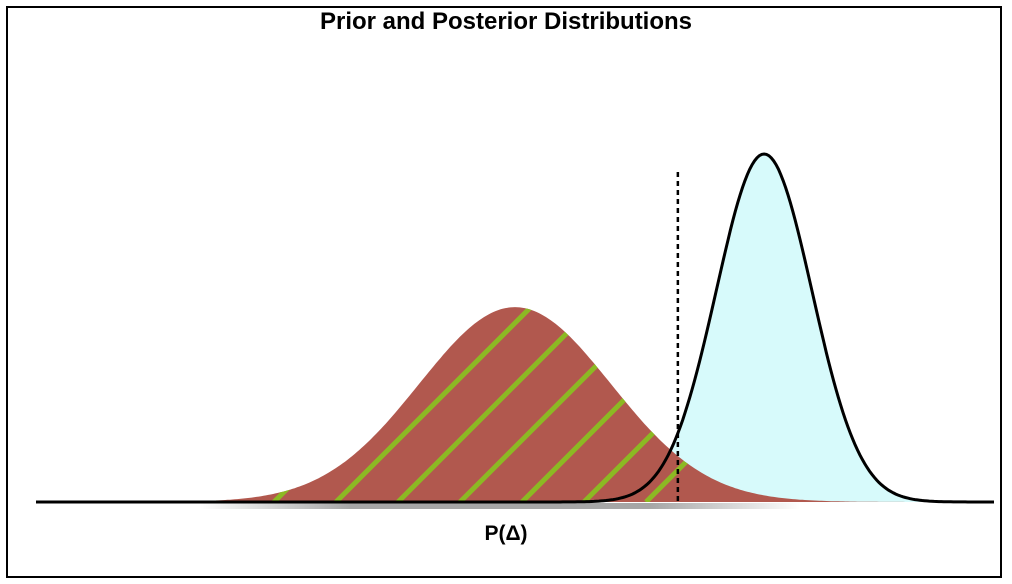  What do you see at coordinates (500, 506) in the screenshot?
I see `axis-shadow` at bounding box center [500, 506].